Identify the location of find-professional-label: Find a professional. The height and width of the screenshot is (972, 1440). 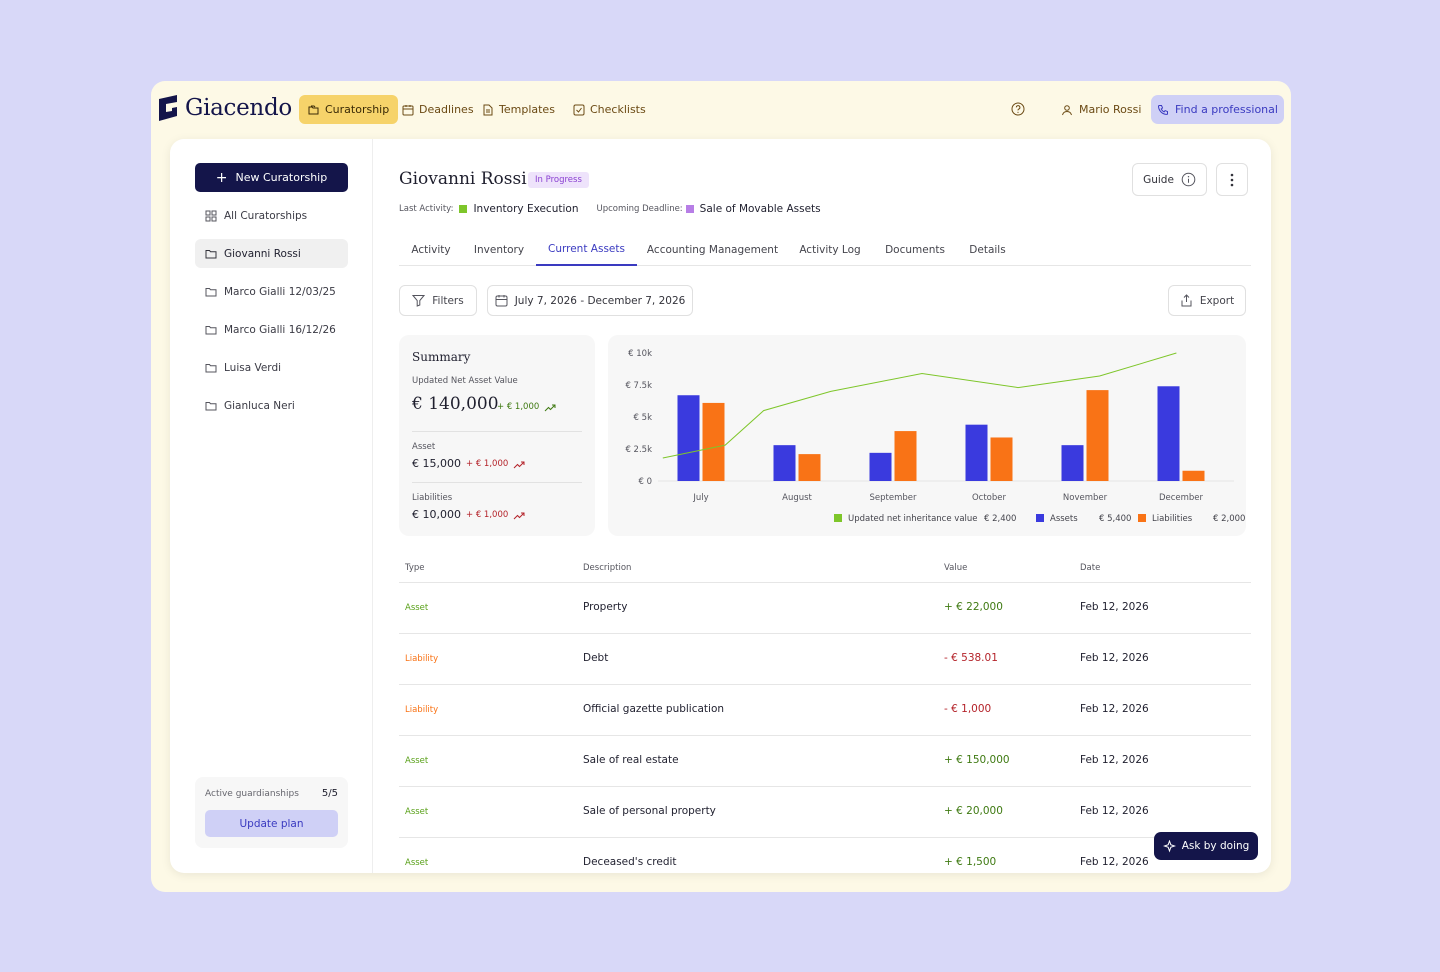
(1226, 109).